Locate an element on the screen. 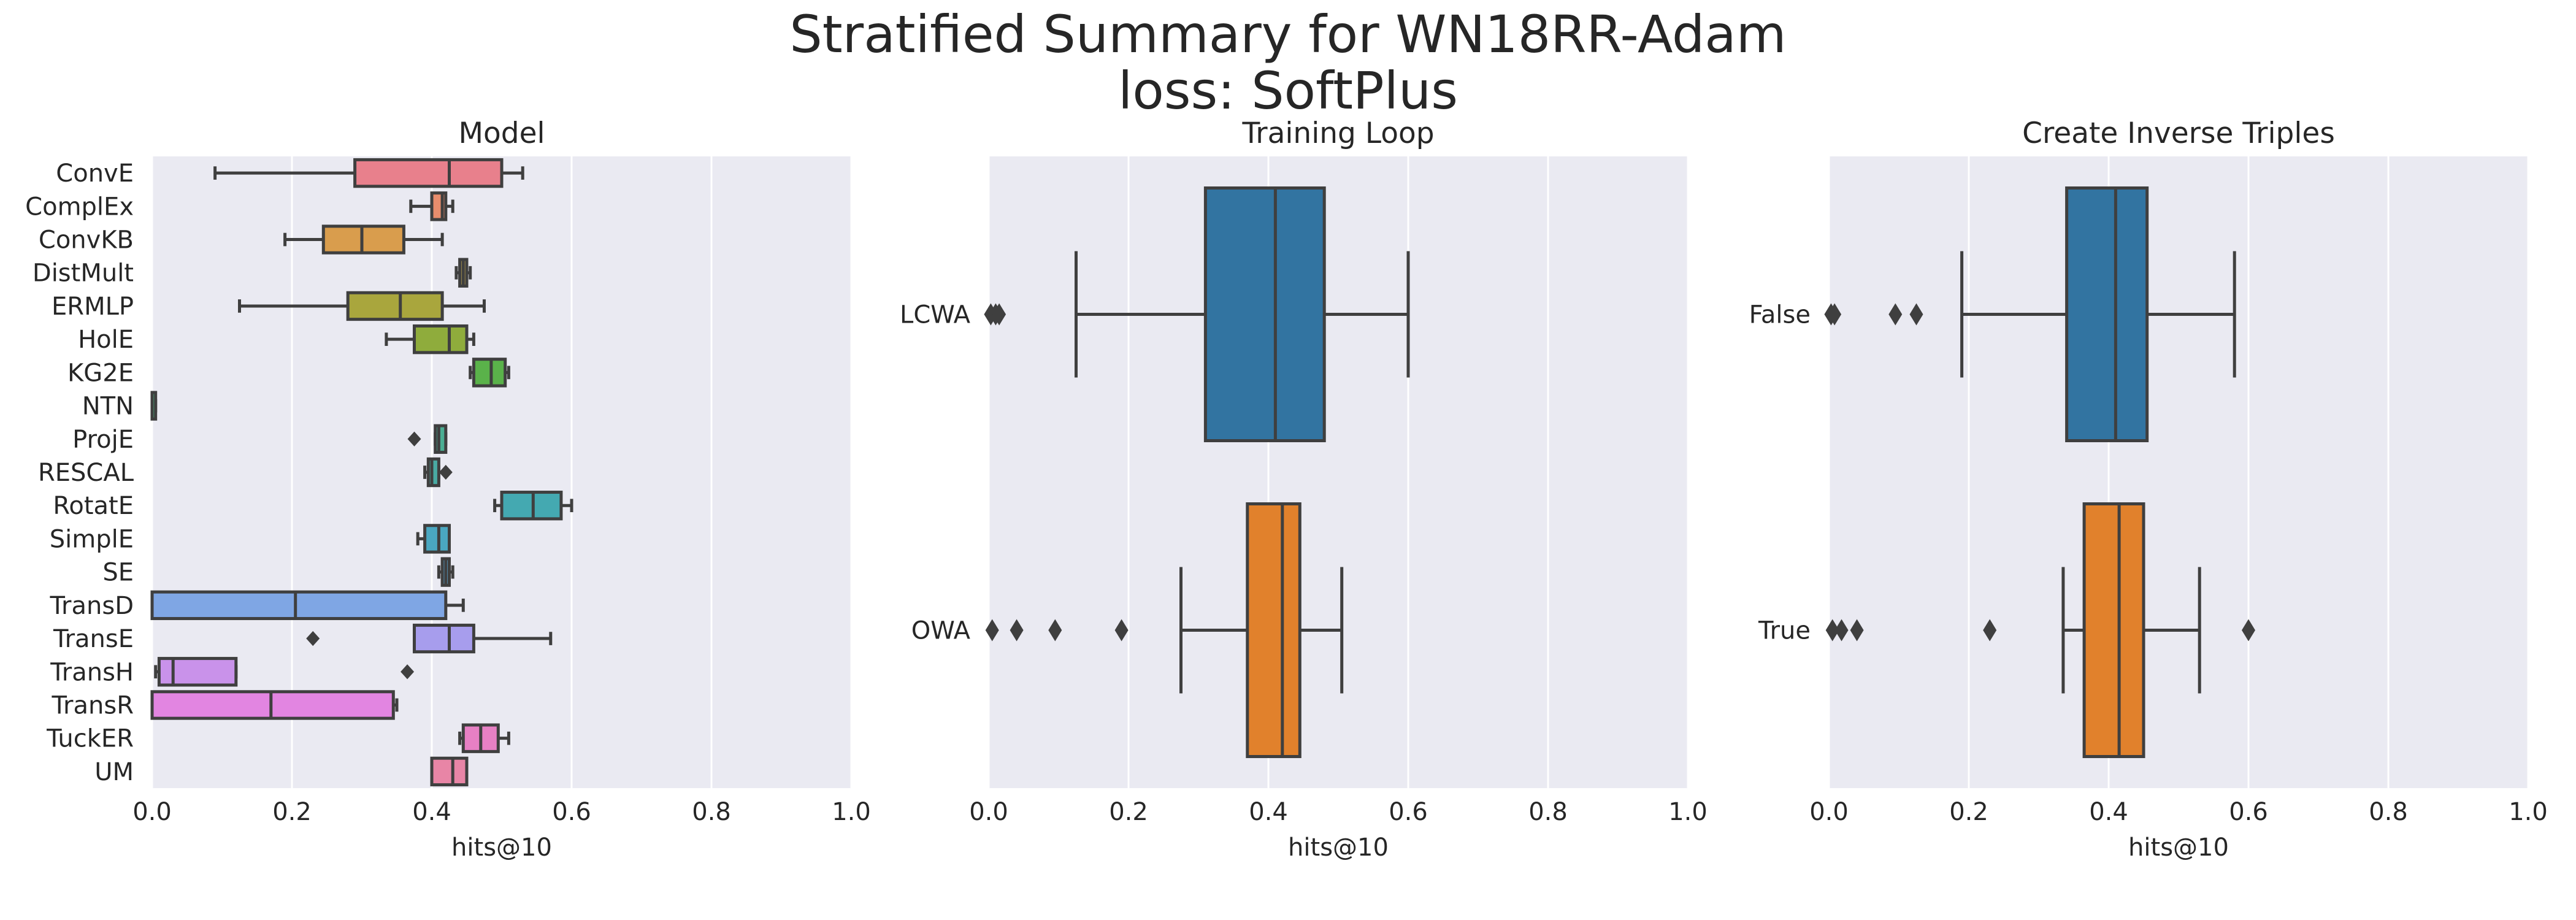  box-complex is located at coordinates (431, 206).